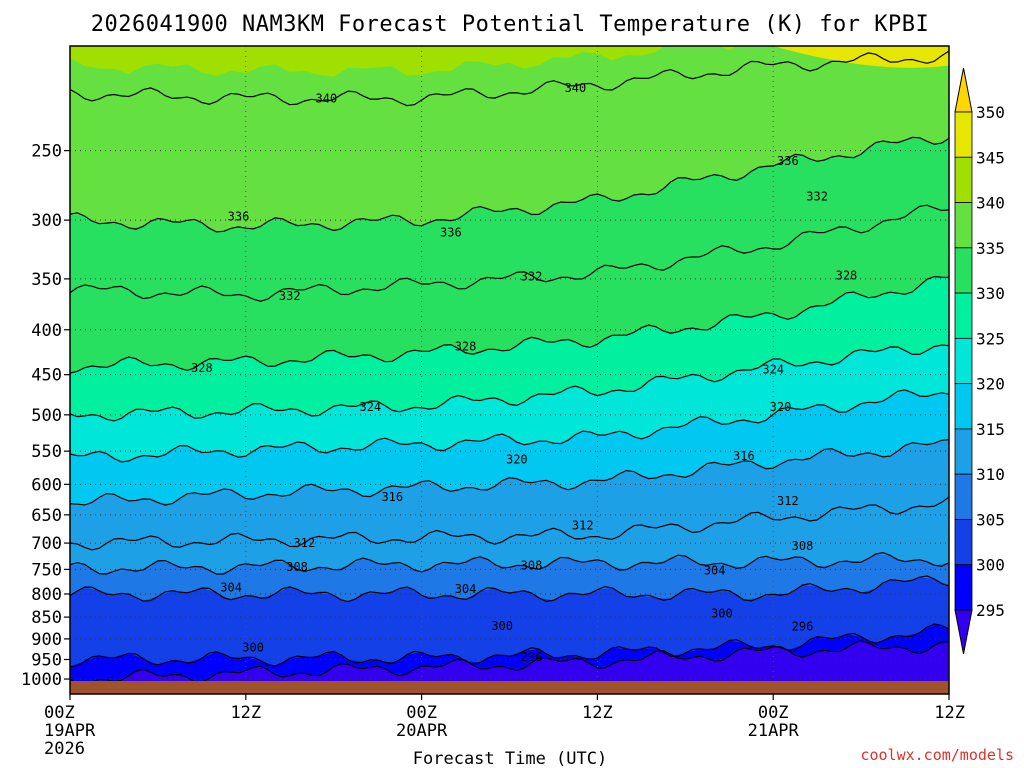  What do you see at coordinates (46, 452) in the screenshot?
I see `y-tick-label: 550` at bounding box center [46, 452].